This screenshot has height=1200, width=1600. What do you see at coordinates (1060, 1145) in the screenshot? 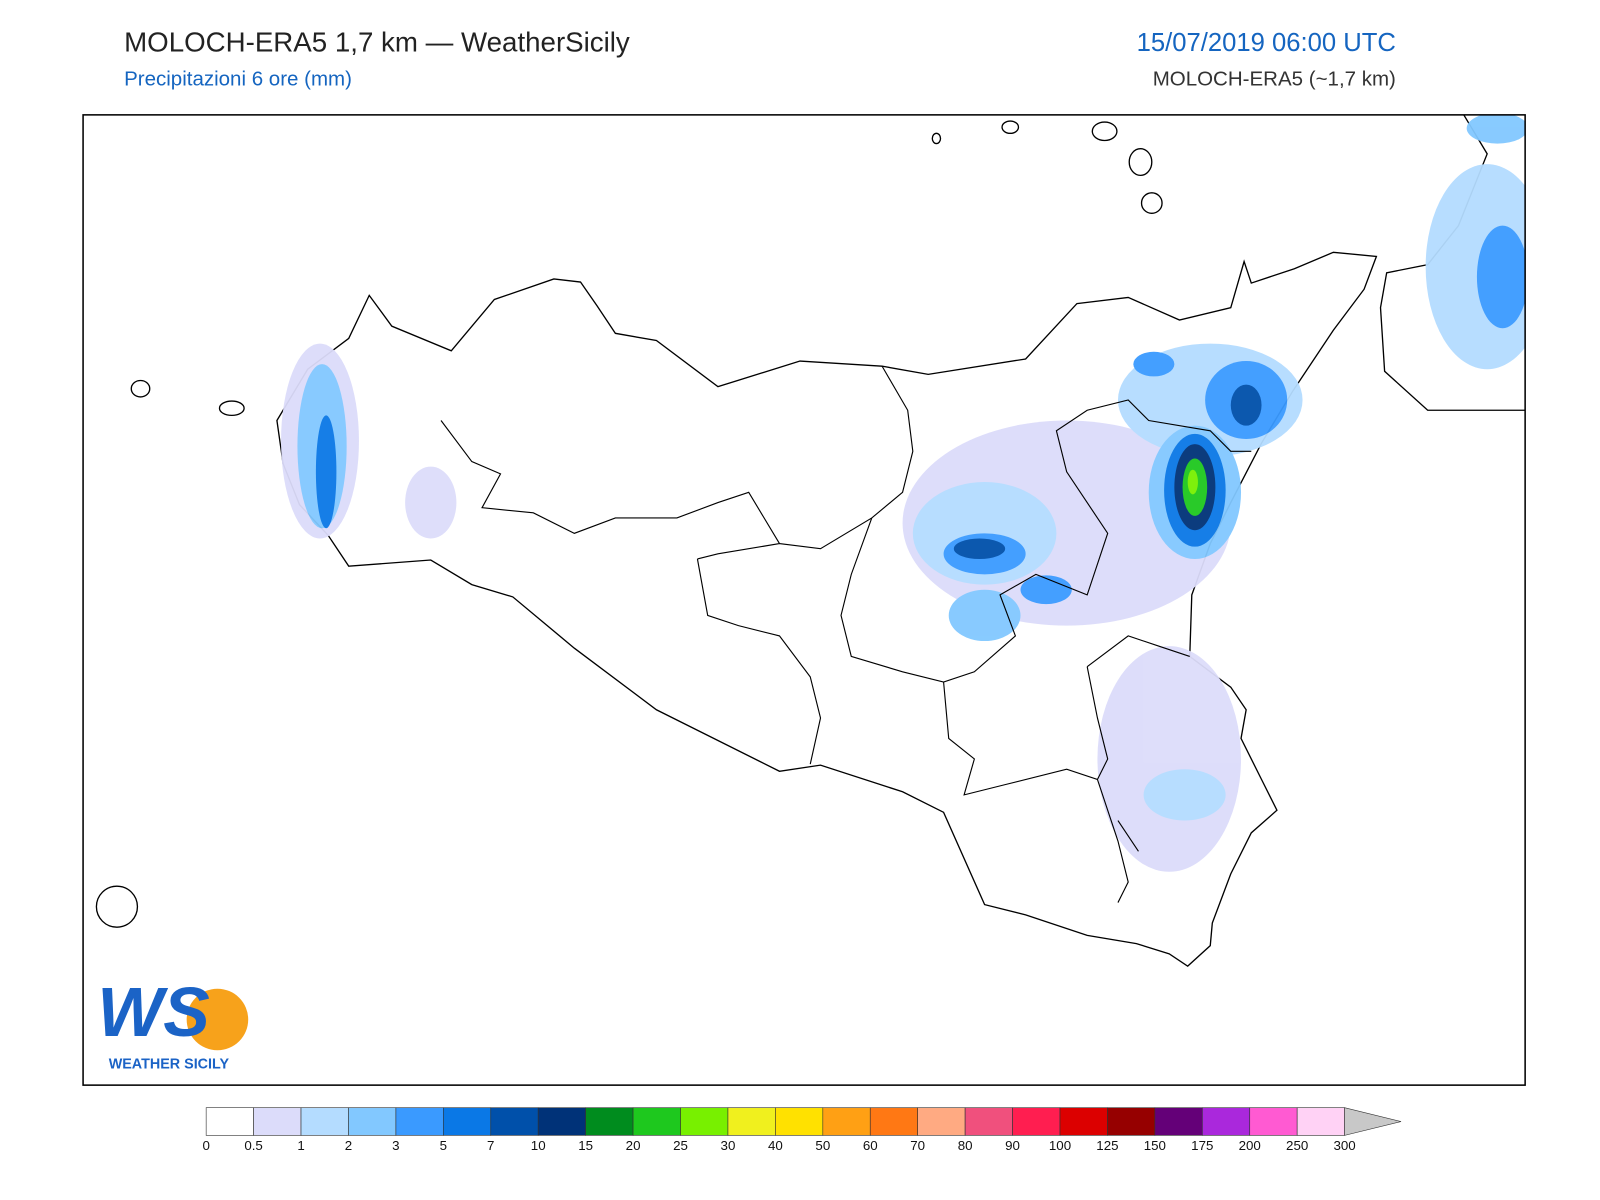
I see `colorbar-tick-label: 100` at bounding box center [1060, 1145].